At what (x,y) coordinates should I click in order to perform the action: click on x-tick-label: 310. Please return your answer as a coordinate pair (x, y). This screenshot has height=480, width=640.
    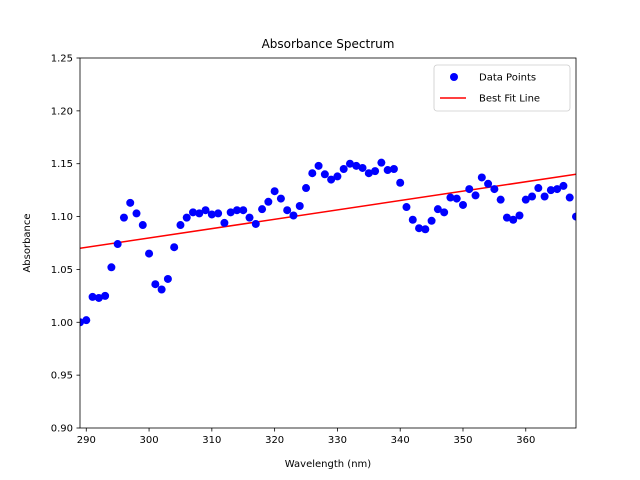
    Looking at the image, I should click on (211, 440).